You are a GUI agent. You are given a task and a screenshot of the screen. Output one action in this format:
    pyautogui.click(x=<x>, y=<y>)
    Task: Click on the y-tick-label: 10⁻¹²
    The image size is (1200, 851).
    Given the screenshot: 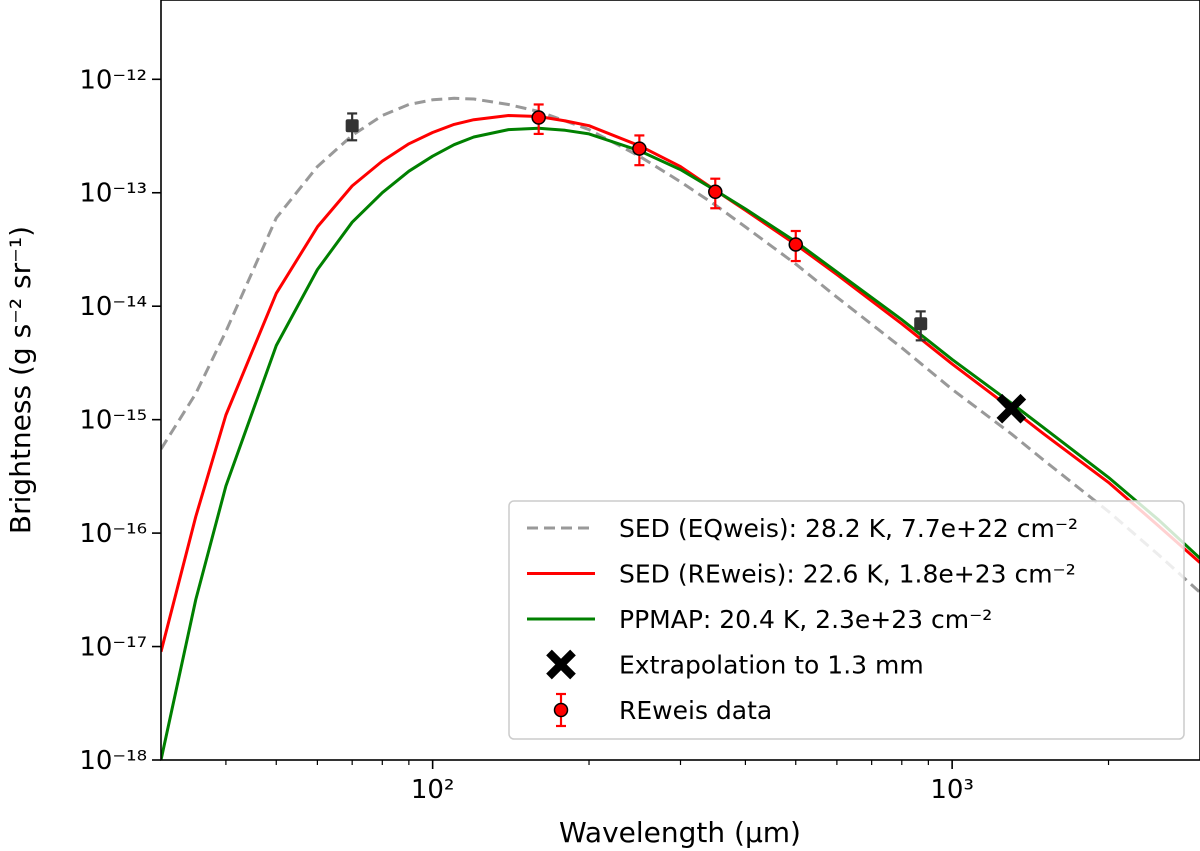 What is the action you would take?
    pyautogui.click(x=113, y=80)
    